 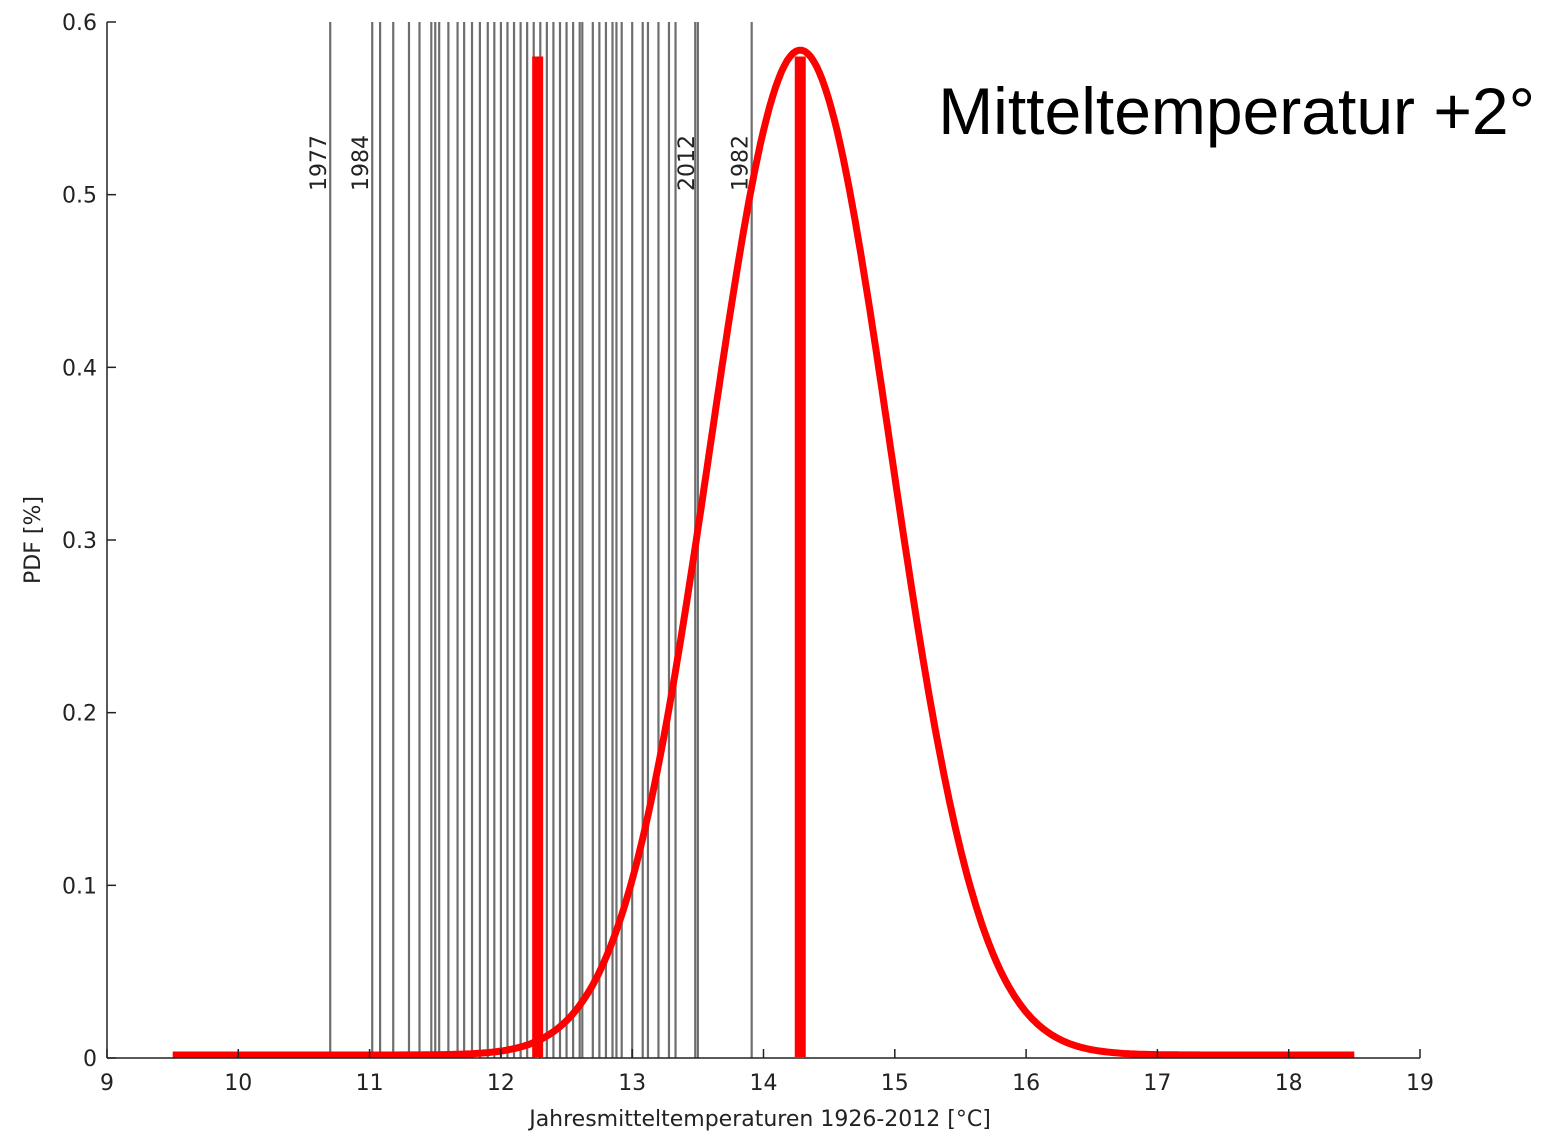 What do you see at coordinates (238, 1083) in the screenshot?
I see `x-tick-label-10: 10` at bounding box center [238, 1083].